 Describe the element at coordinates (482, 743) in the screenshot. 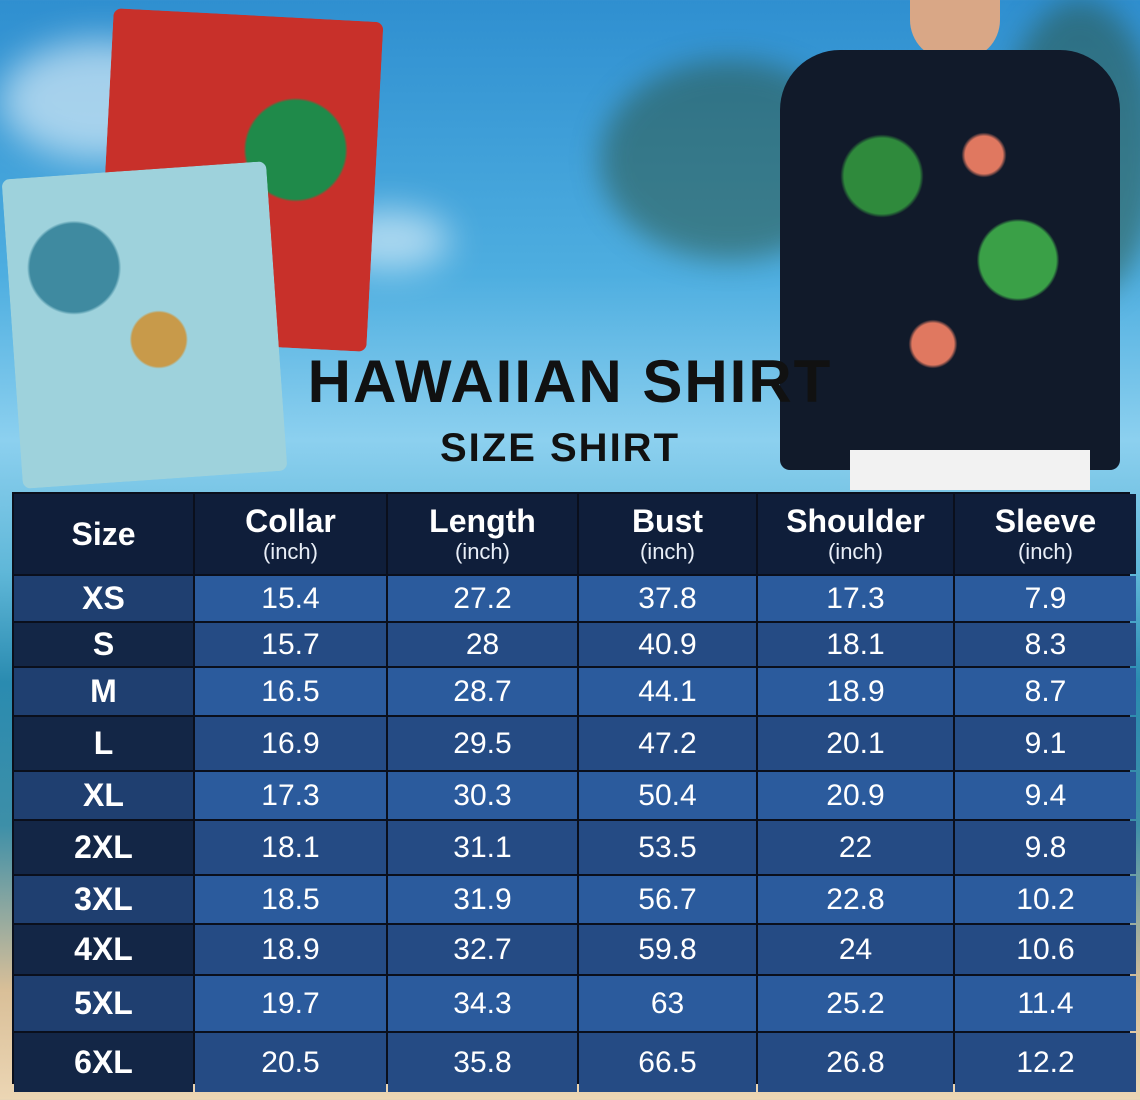

I see `measurement-cell: 29.5` at that location.